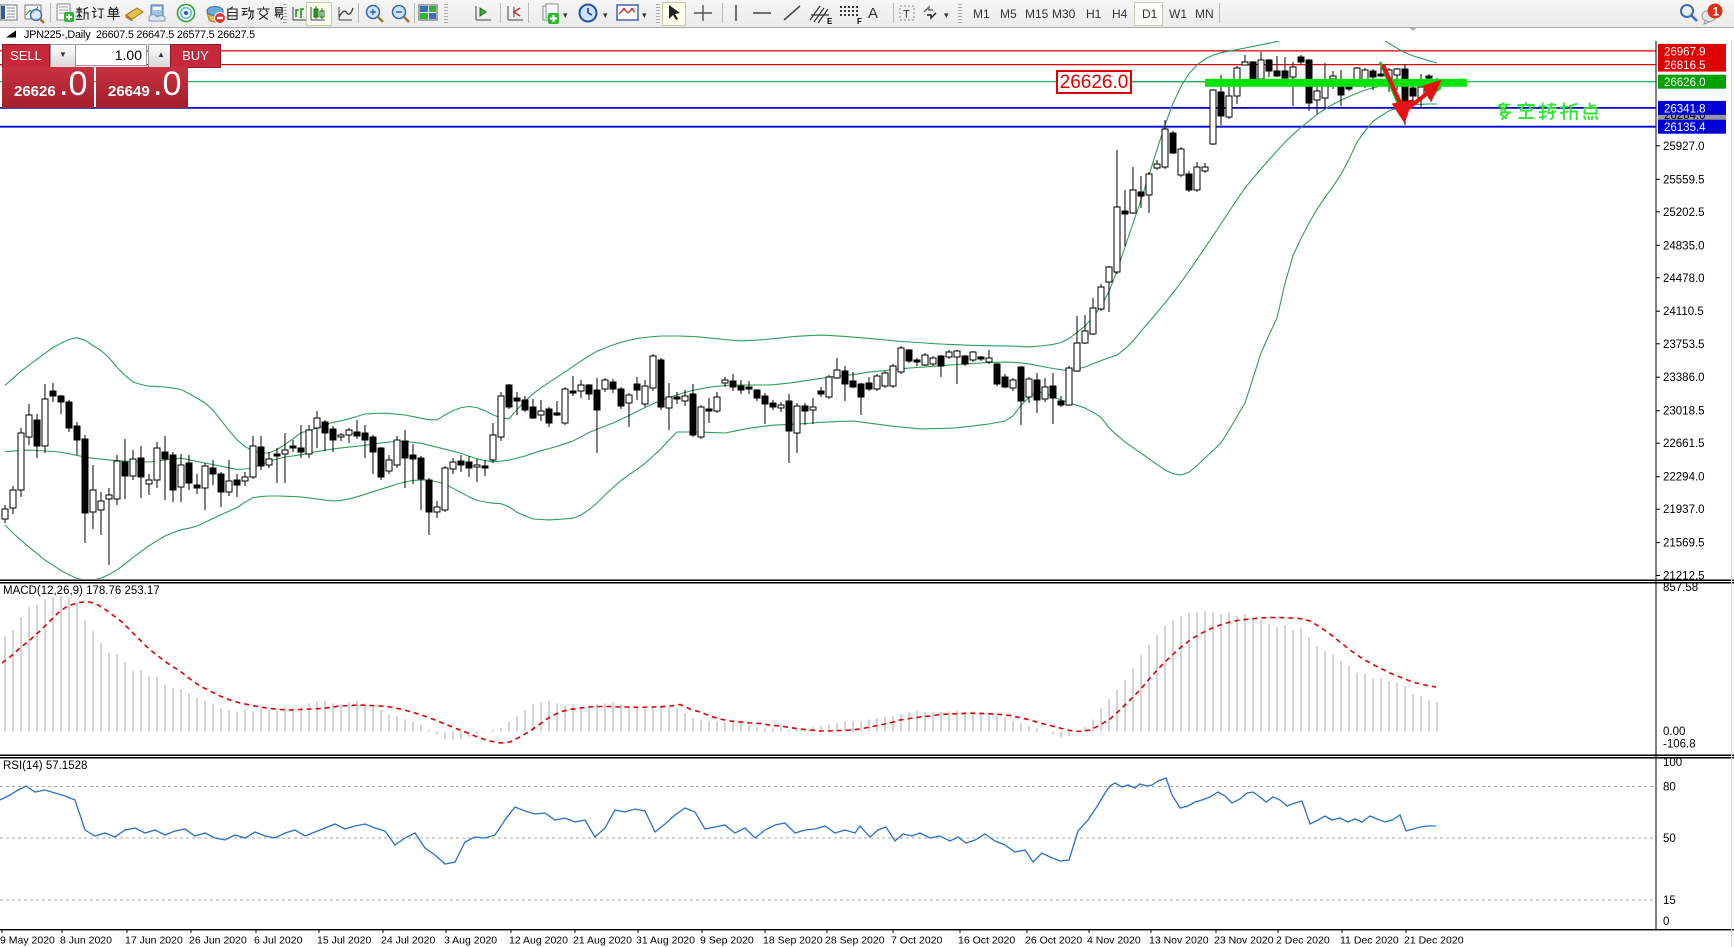 The image size is (1734, 947). I want to click on svg-text: 9 Sep 2020, so click(727, 941).